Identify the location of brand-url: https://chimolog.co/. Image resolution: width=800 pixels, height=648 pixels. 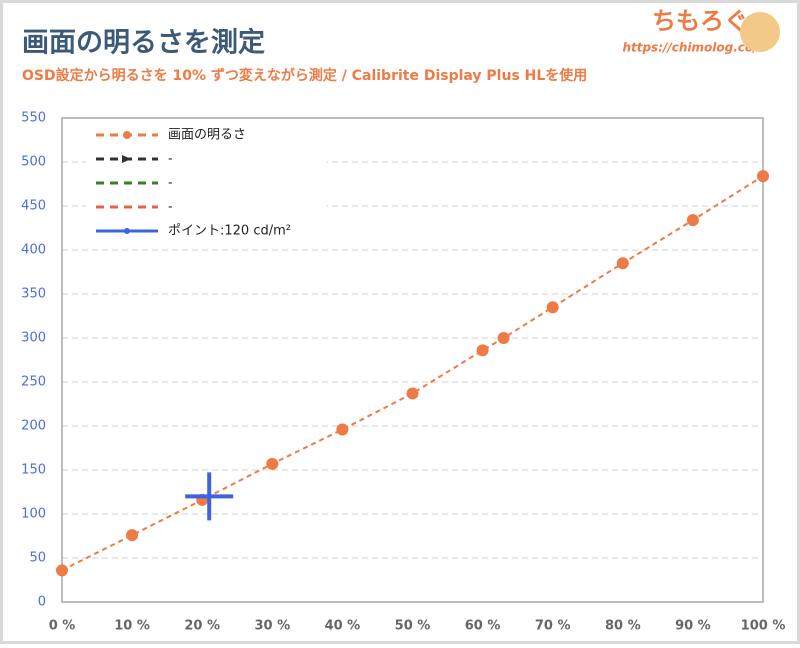
(690, 48).